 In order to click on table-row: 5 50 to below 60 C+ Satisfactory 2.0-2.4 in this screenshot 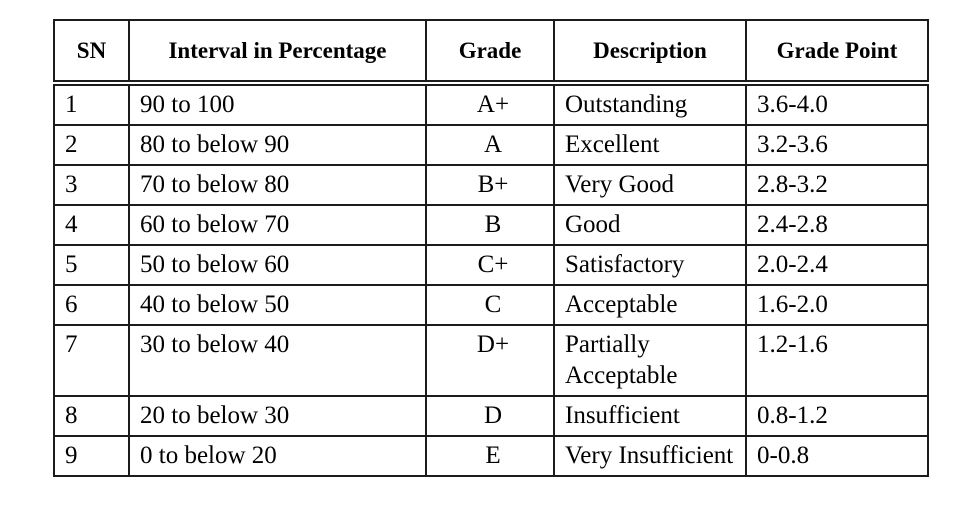, I will do `click(491, 265)`.